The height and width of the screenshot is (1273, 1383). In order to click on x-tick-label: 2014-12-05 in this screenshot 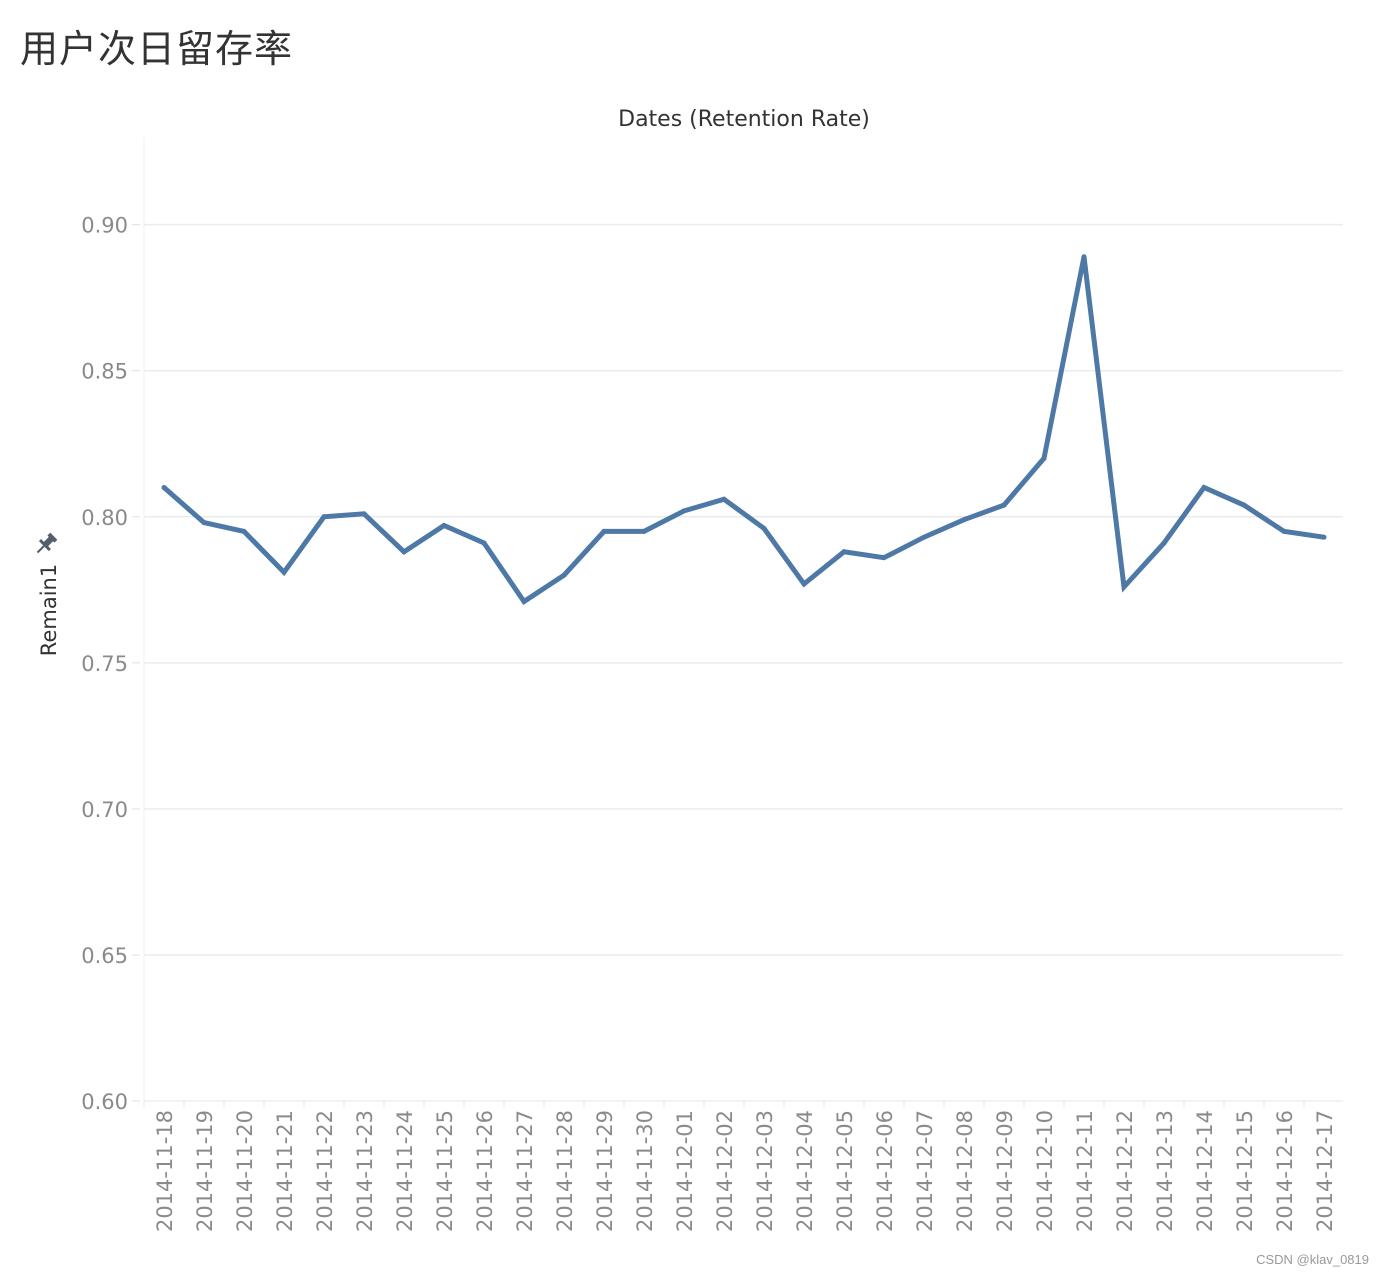, I will do `click(845, 1171)`.